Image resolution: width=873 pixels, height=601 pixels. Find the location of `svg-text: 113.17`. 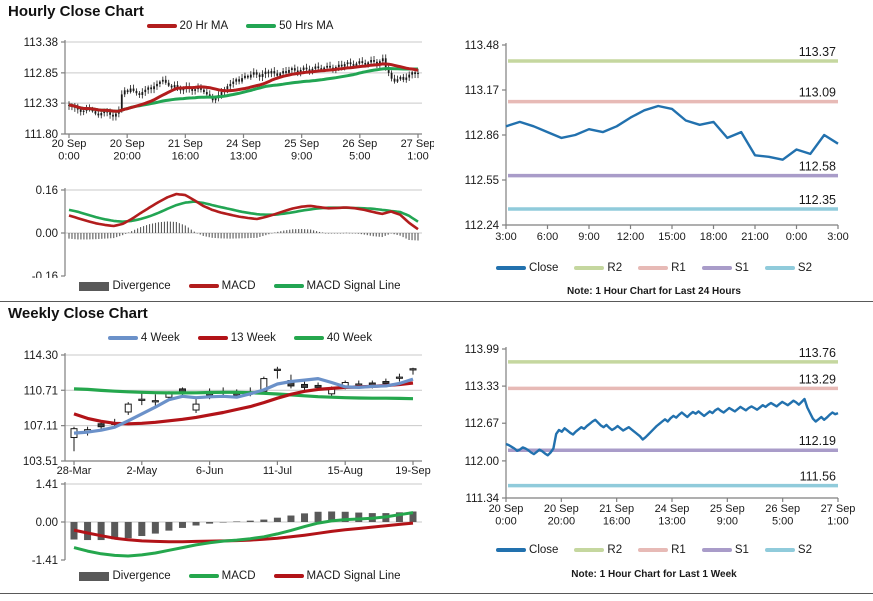

svg-text: 113.17 is located at coordinates (482, 91).